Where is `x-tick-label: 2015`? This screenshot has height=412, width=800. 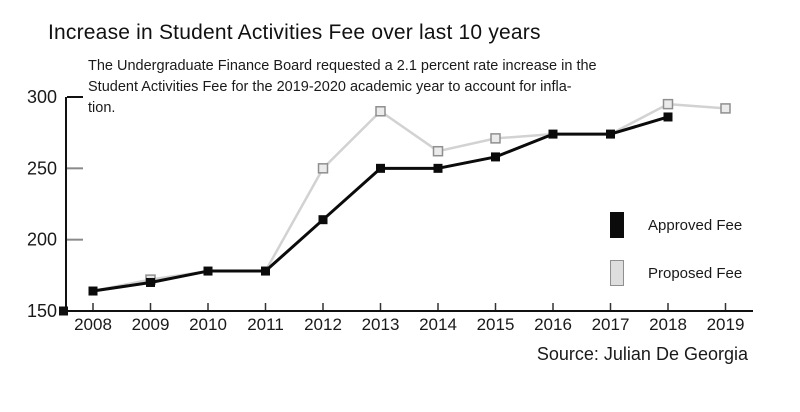 x-tick-label: 2015 is located at coordinates (496, 324).